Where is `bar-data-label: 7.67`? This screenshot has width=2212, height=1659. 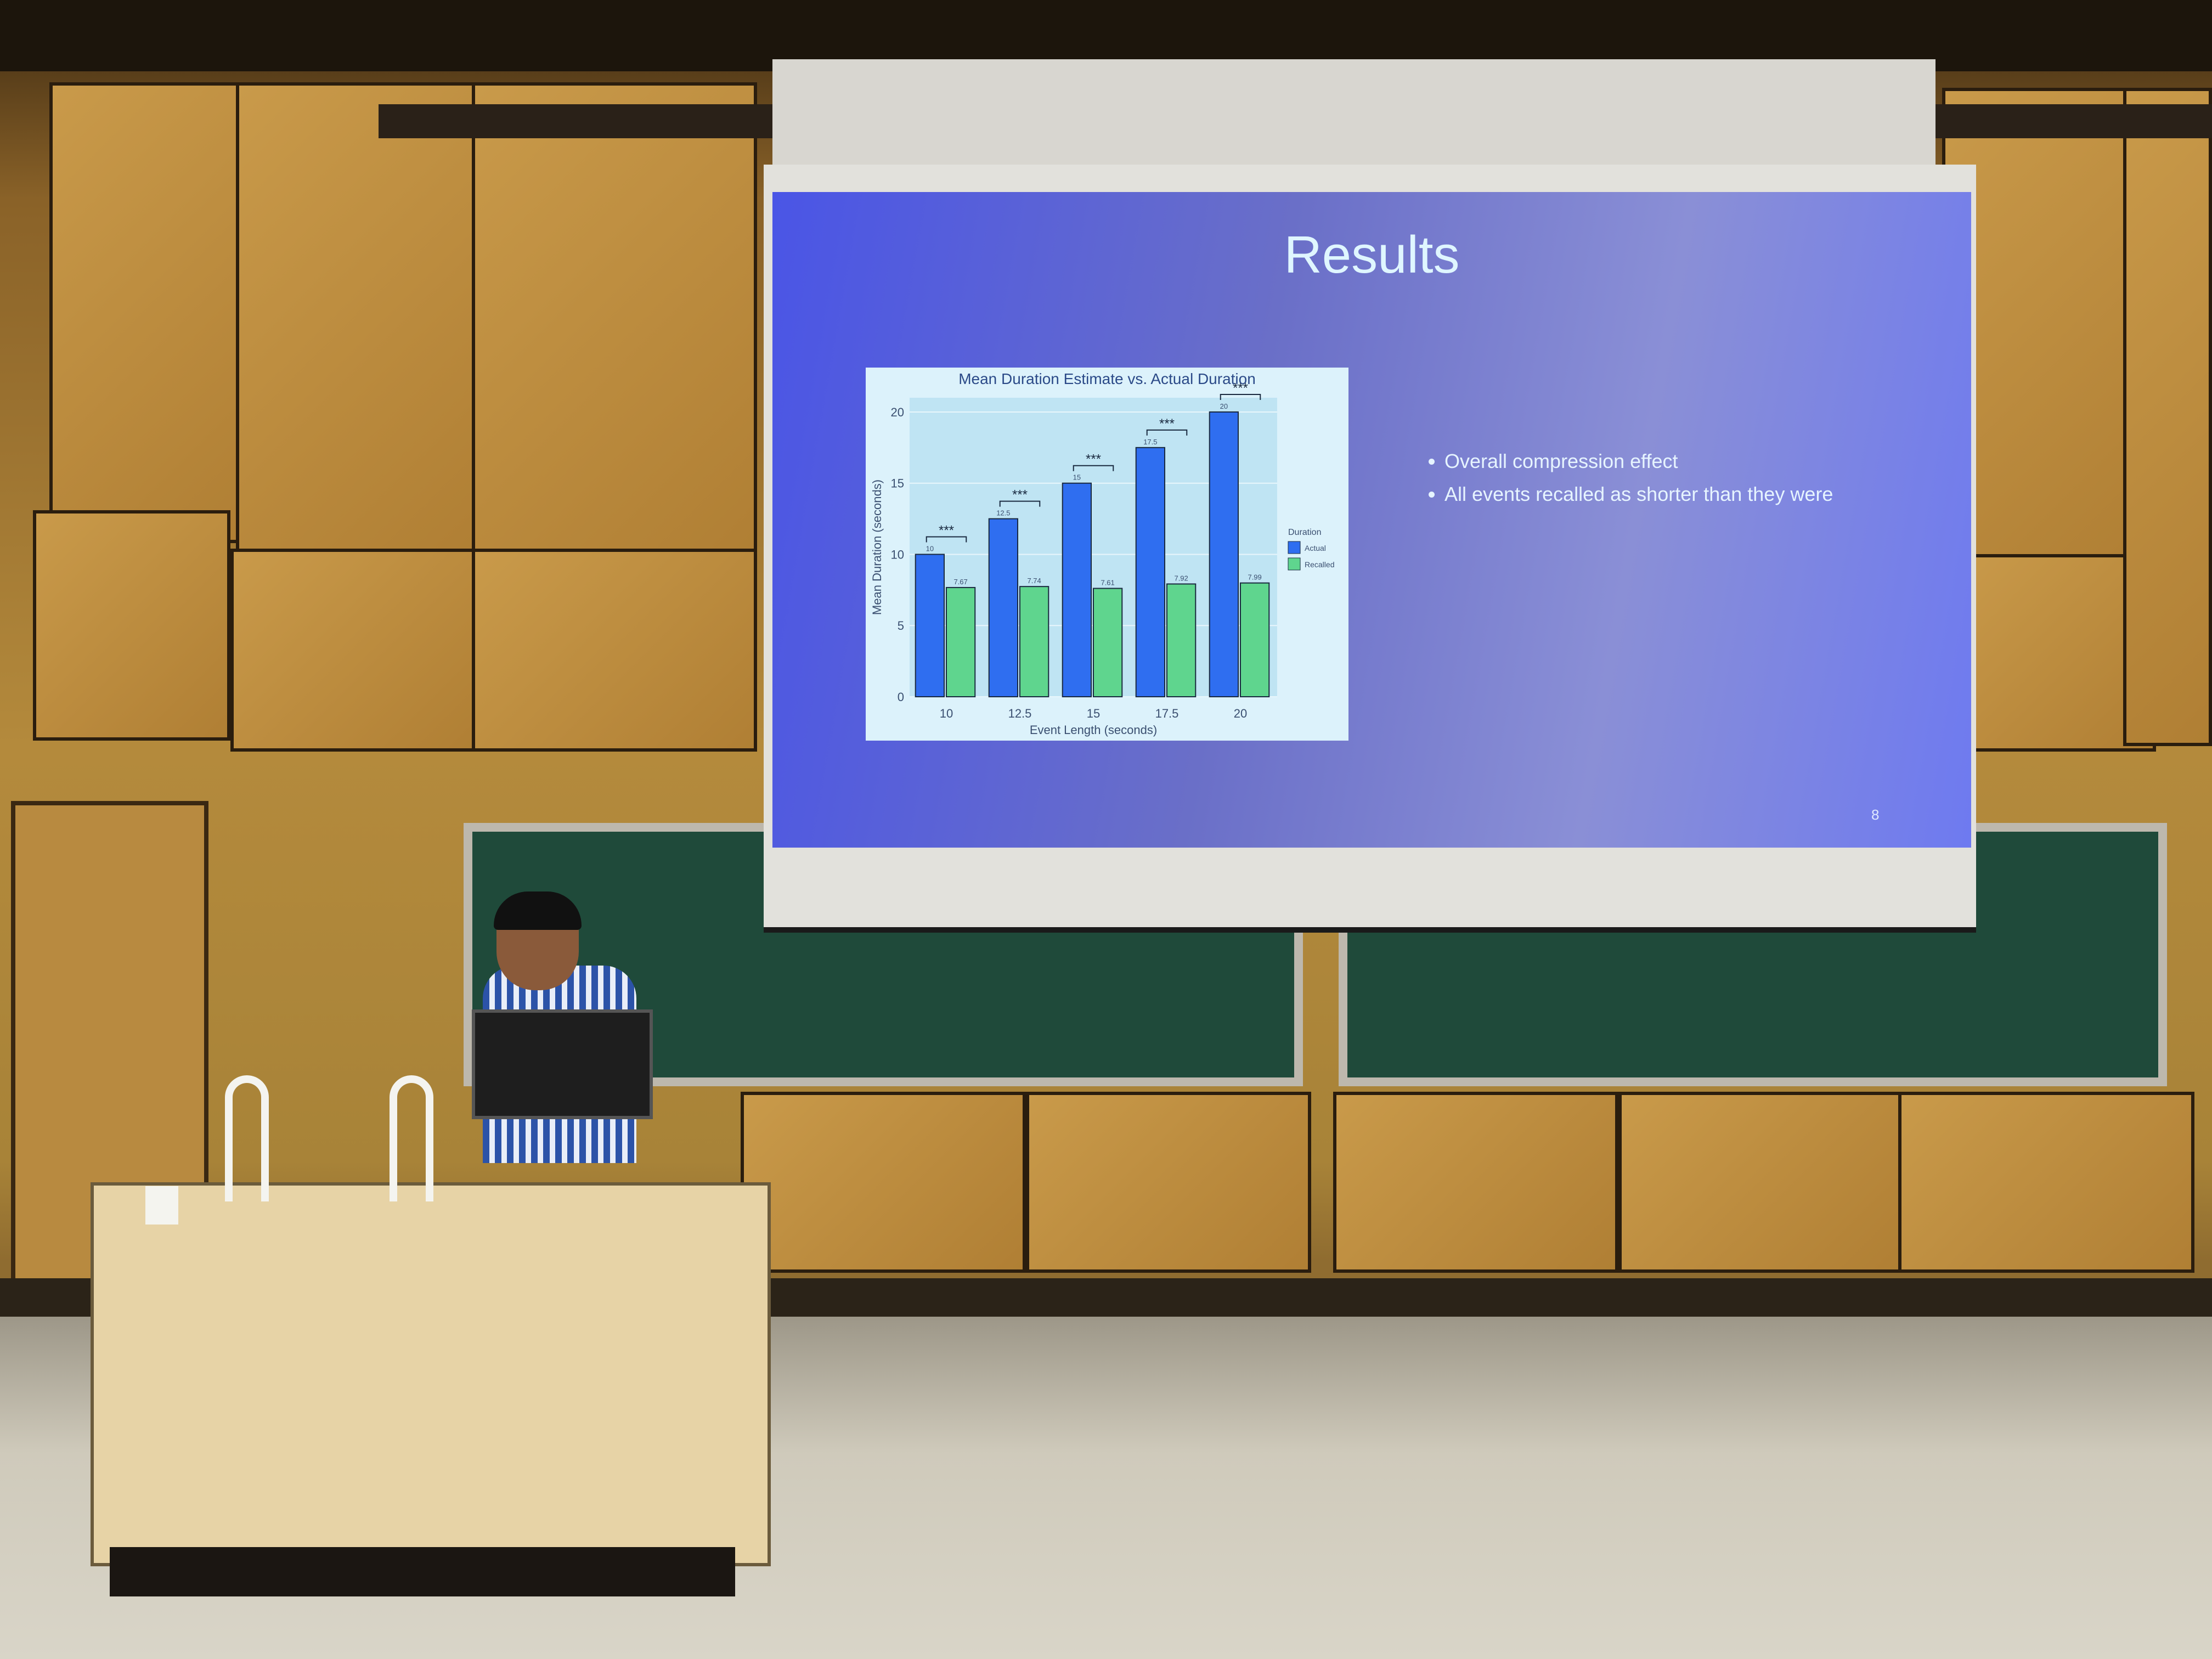
bar-data-label: 7.67 is located at coordinates (960, 582).